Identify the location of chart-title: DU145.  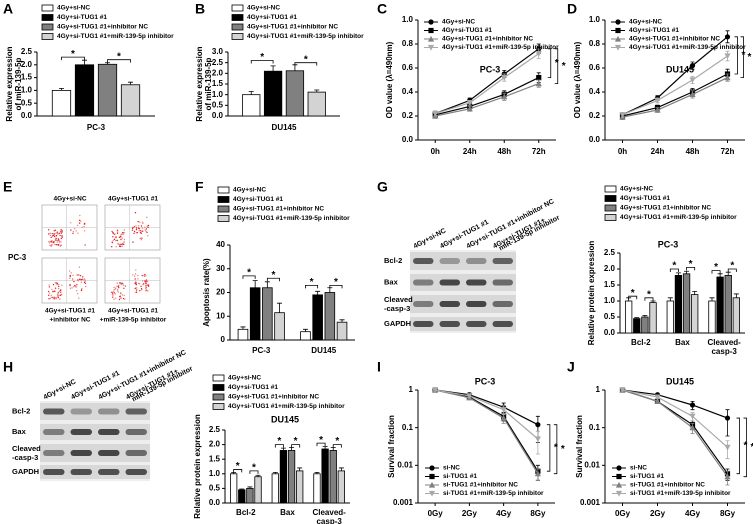
(285, 419).